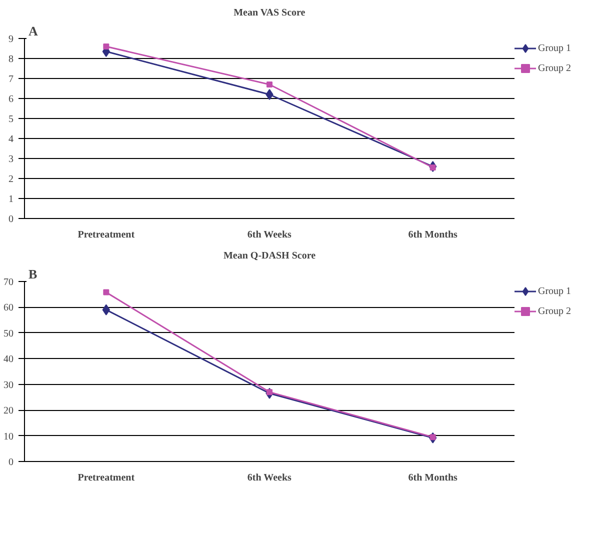 This screenshot has height=556, width=614. I want to click on y-tick-label: 70, so click(9, 282).